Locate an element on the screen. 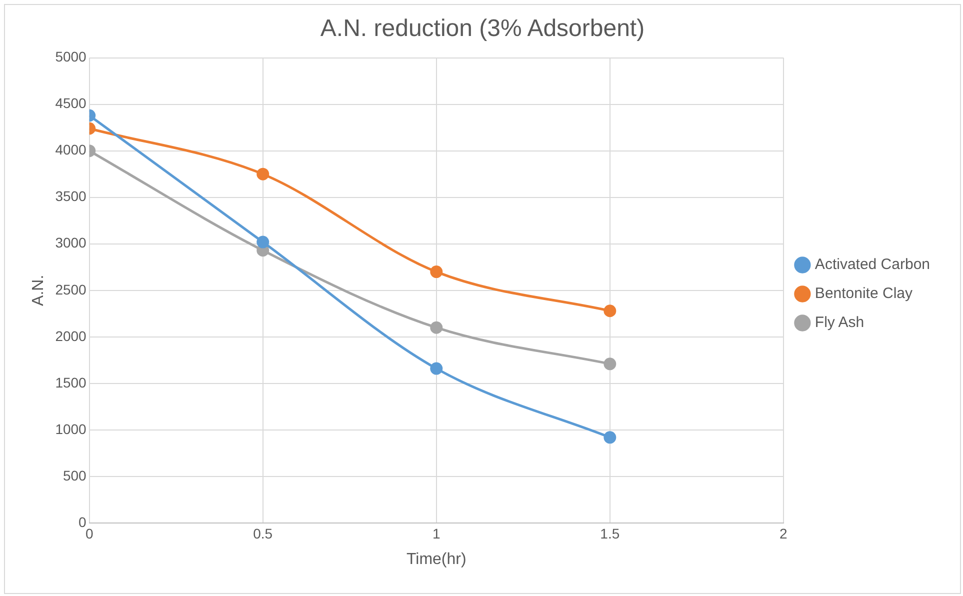 The height and width of the screenshot is (596, 963). x-axis-title: Time(hr) is located at coordinates (436, 559).